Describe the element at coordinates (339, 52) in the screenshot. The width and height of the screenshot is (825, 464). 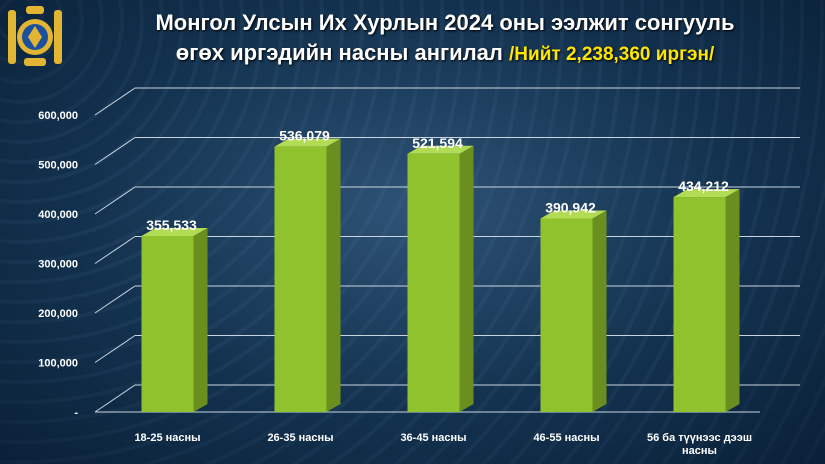
I see `title-line-2-text: өгөх иргэдийн насны ангилал` at that location.